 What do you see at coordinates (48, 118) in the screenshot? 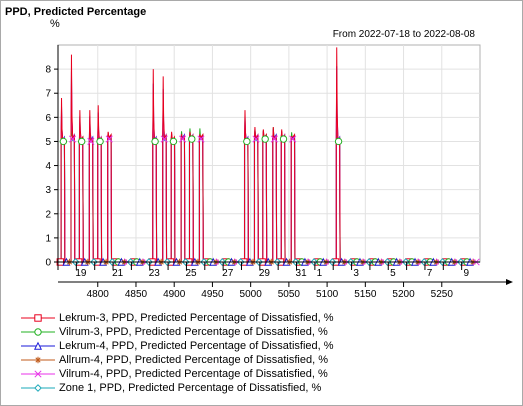
I see `y-tick-label: 6` at bounding box center [48, 118].